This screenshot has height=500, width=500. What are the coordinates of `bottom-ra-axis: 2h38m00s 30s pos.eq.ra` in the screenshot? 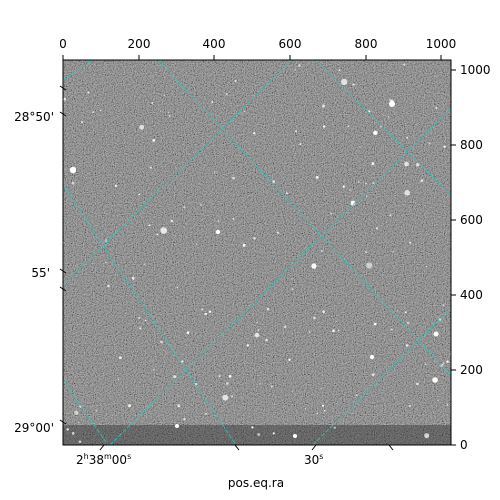 It's located at (235, 467).